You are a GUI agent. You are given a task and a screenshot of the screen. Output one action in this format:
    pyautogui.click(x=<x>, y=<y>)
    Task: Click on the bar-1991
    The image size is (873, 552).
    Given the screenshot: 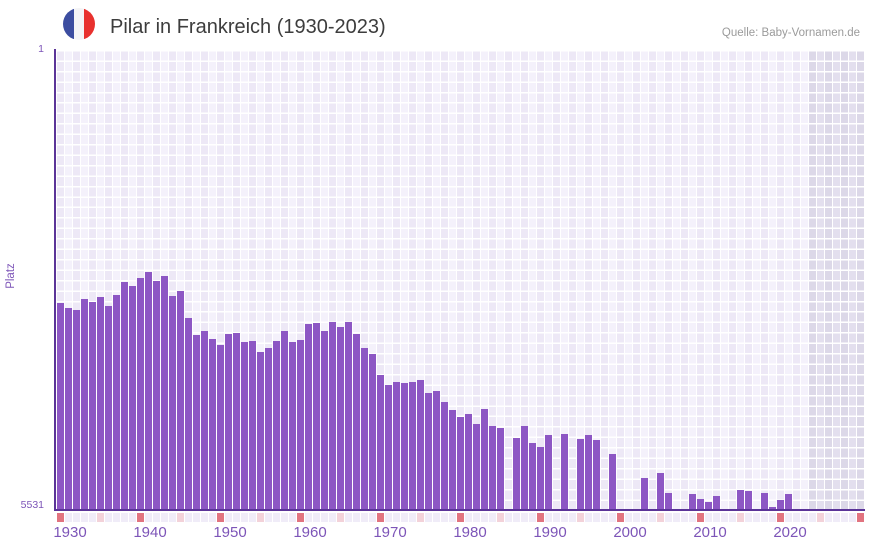 What is the action you would take?
    pyautogui.click(x=548, y=472)
    